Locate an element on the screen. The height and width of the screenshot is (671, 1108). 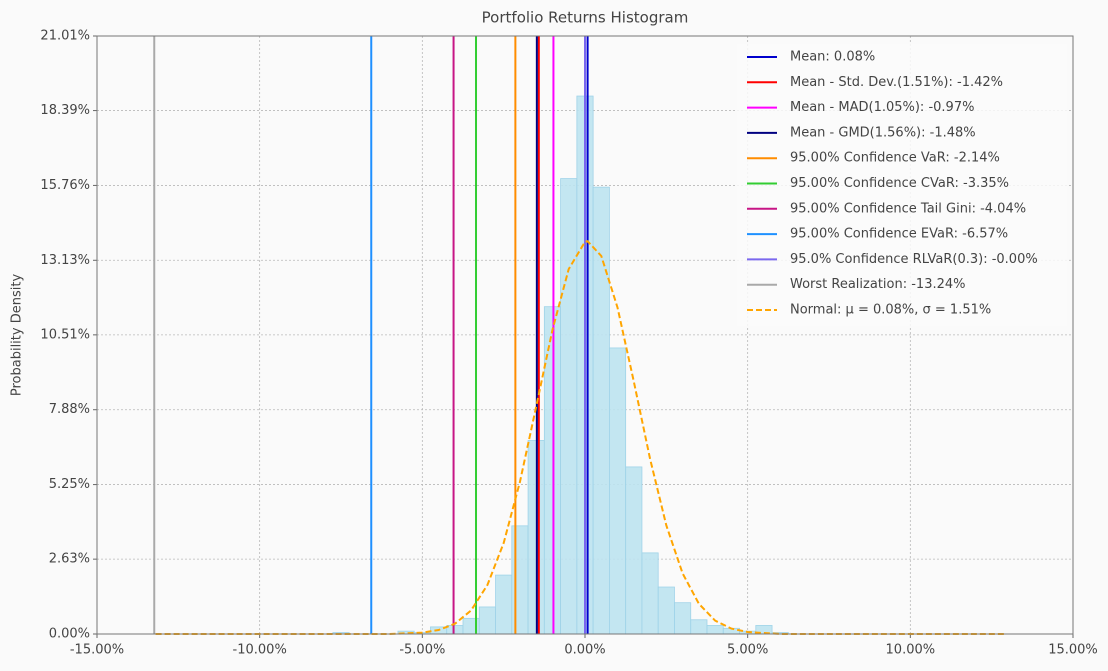
legend-box is located at coordinates (902, 185).